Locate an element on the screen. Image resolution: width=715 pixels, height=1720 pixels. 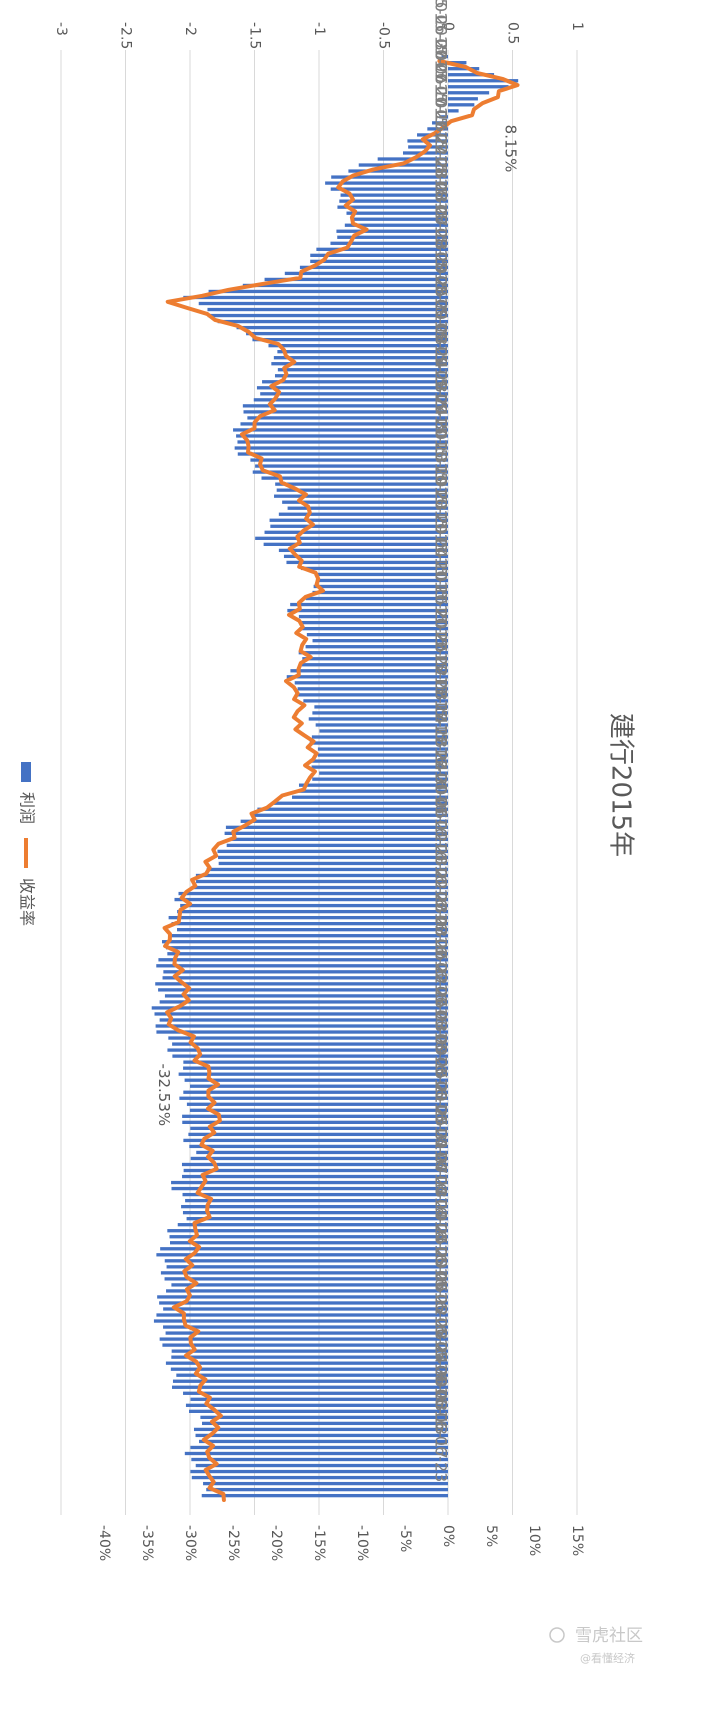
date-label: 2015-07-10 is located at coordinates (441, 61).